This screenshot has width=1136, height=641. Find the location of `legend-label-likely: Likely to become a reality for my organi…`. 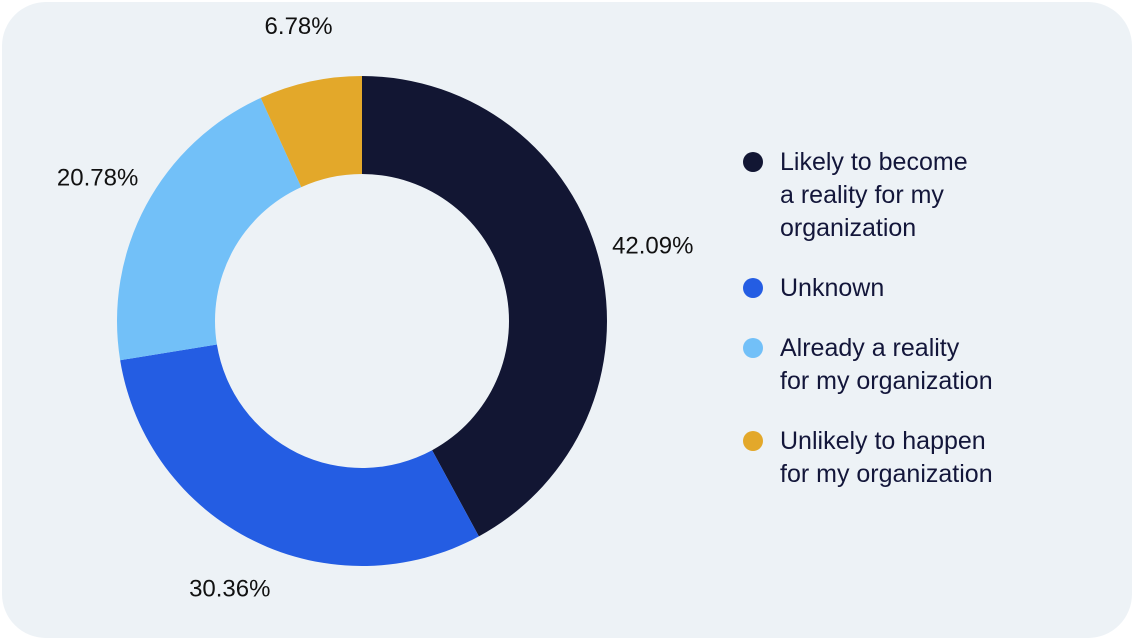

legend-label-likely: Likely to become a reality for my organi… is located at coordinates (874, 195).